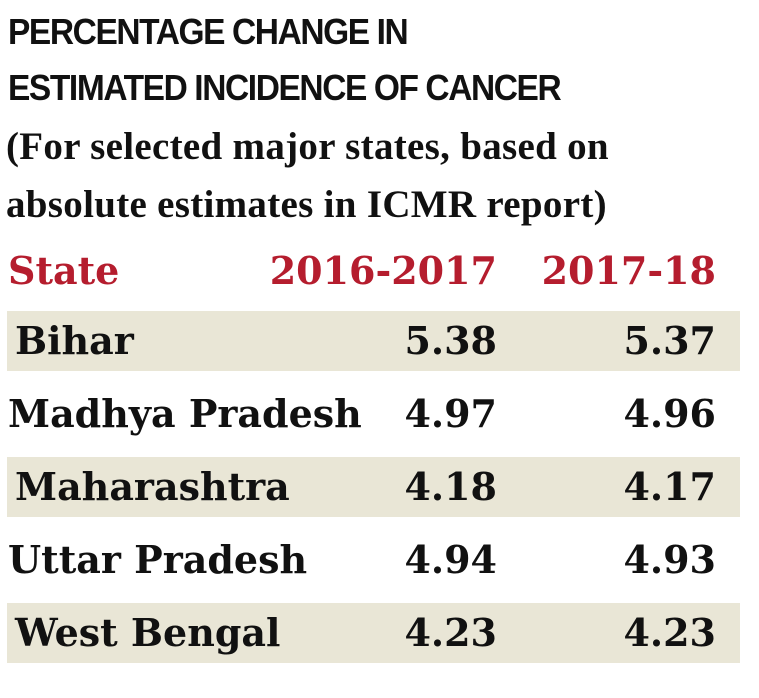 The width and height of the screenshot is (759, 698). Describe the element at coordinates (370, 414) in the screenshot. I see `table-row: Madhya Pradesh 4.97 4.96` at that location.